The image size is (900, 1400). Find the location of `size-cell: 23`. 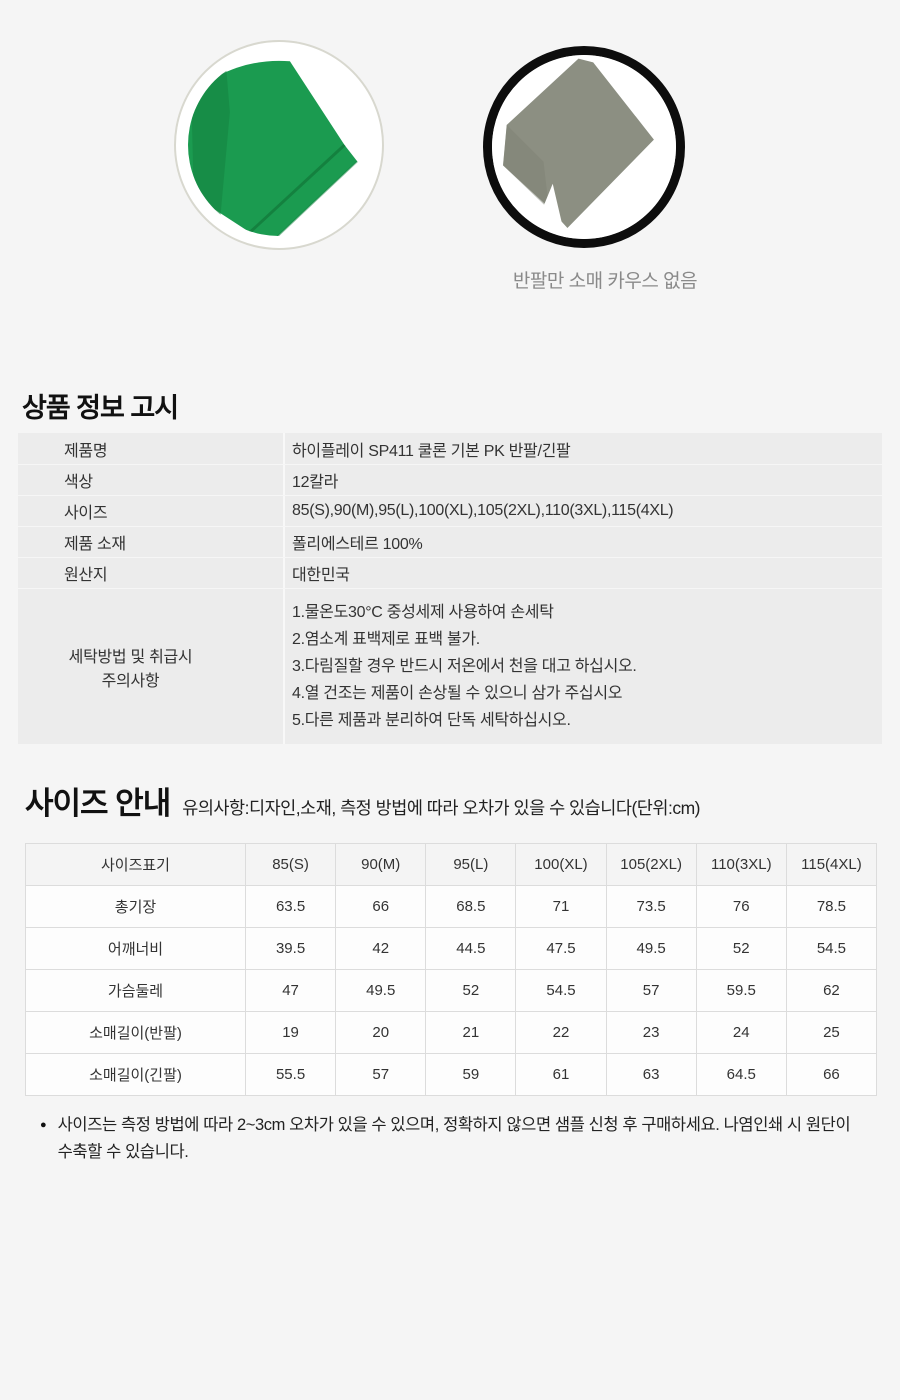

size-cell: 23 is located at coordinates (651, 1032).